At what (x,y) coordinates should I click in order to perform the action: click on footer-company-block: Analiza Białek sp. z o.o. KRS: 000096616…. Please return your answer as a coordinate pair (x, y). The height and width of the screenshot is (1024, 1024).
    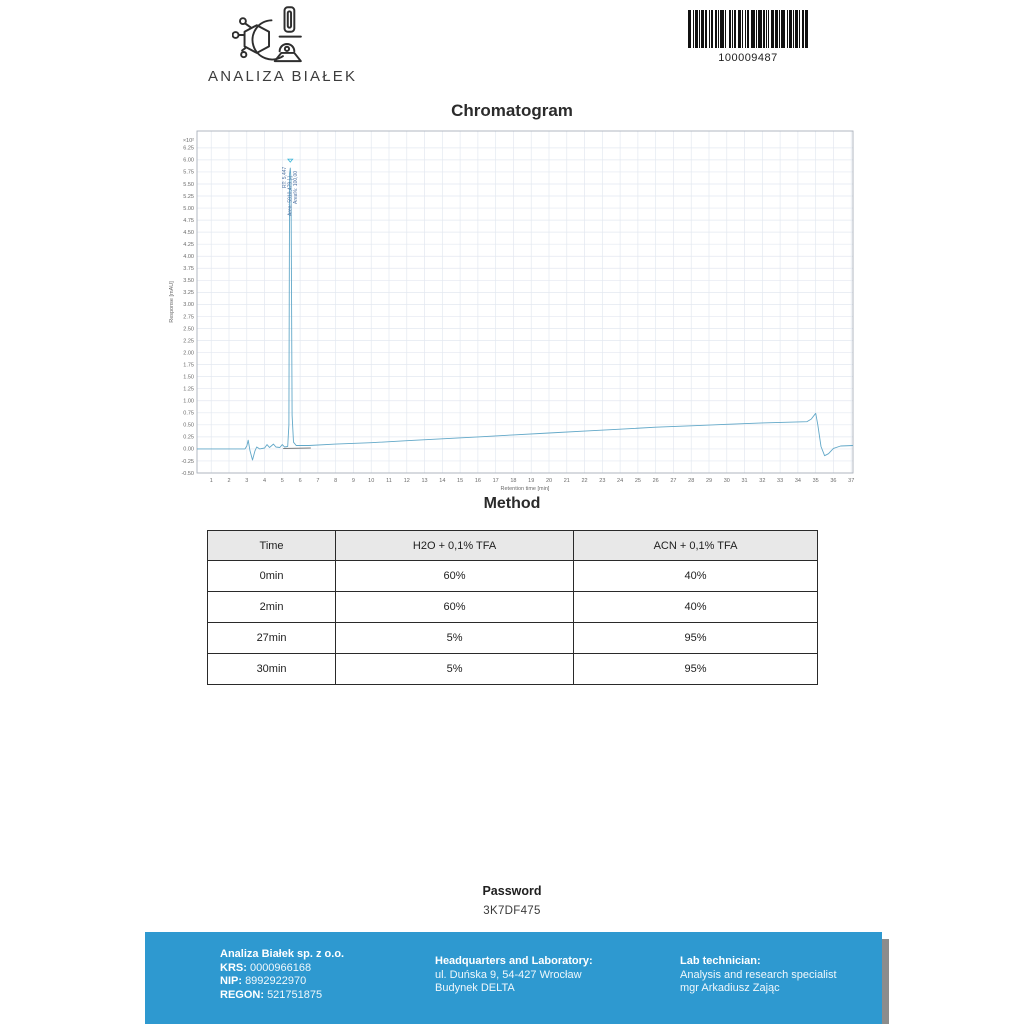
    Looking at the image, I should click on (282, 975).